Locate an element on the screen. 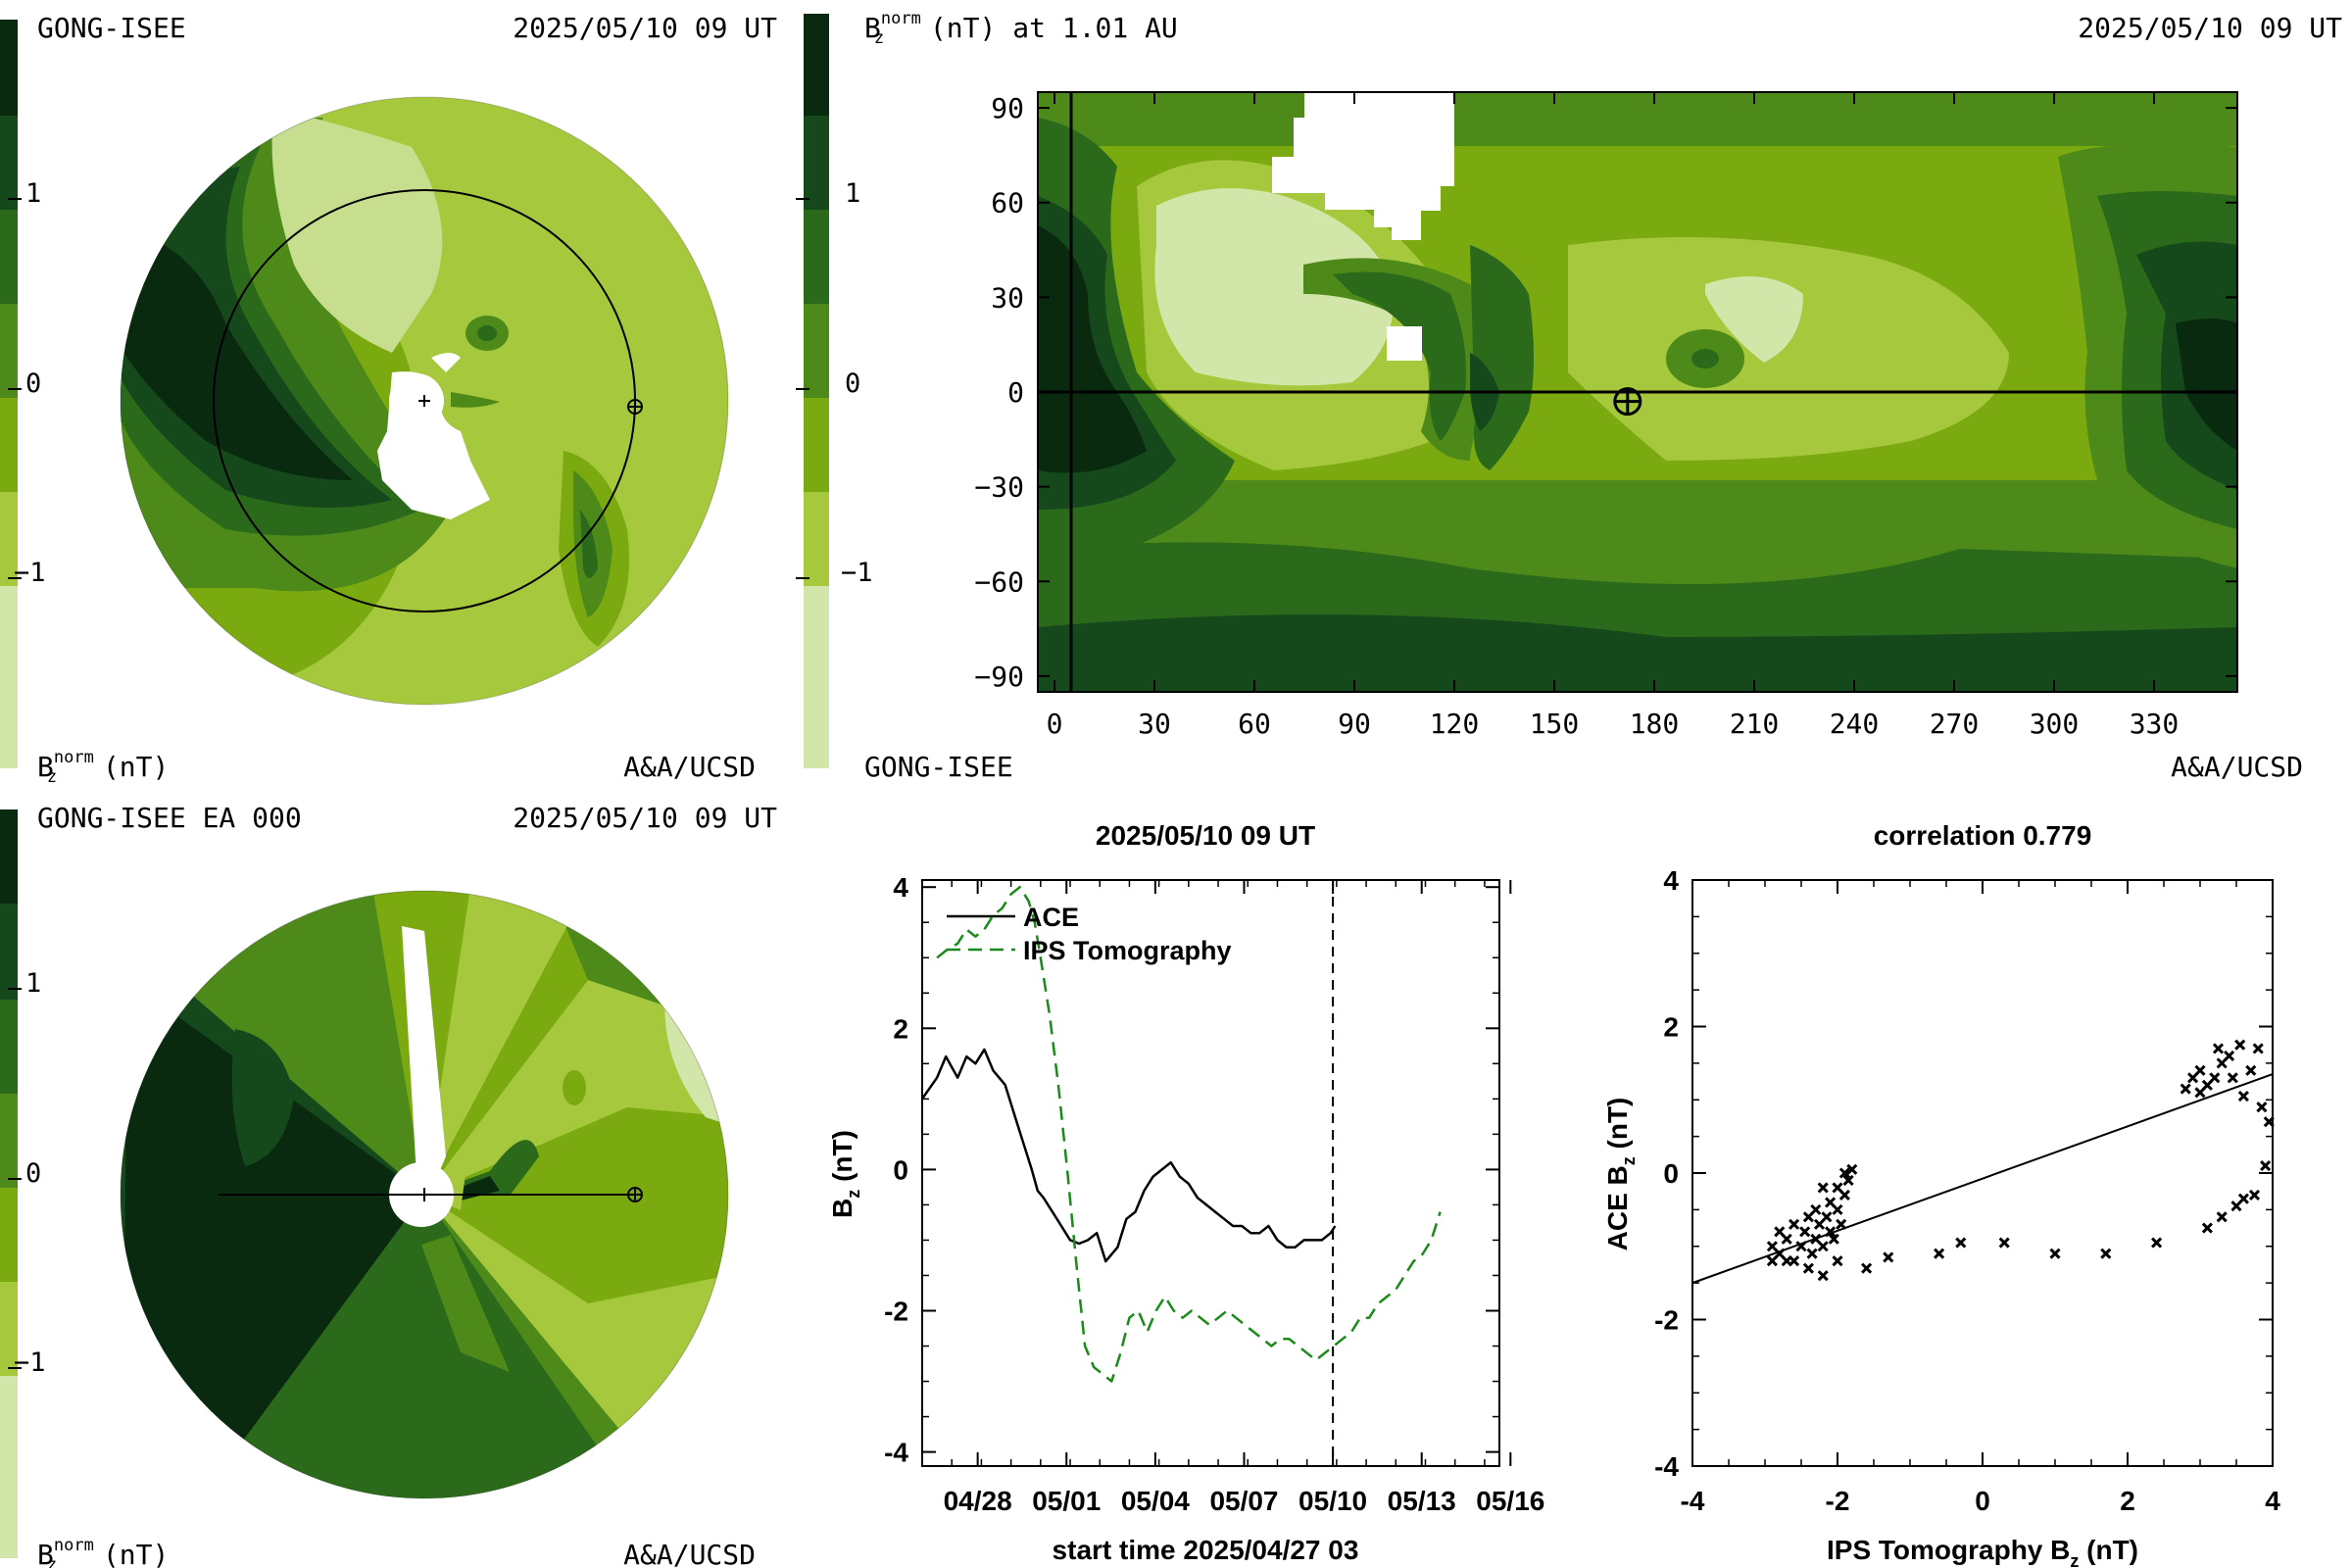  regression-line is located at coordinates (1982, 1179).